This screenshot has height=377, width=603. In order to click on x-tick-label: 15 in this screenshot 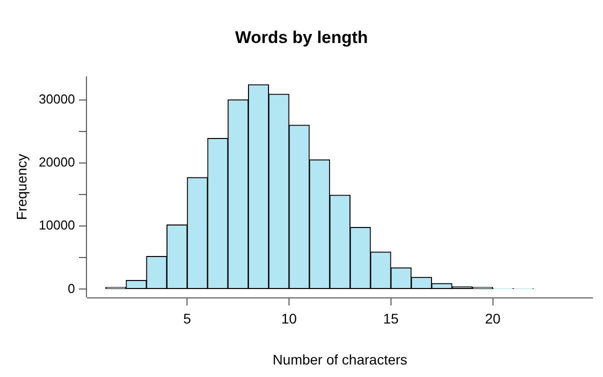, I will do `click(391, 318)`.